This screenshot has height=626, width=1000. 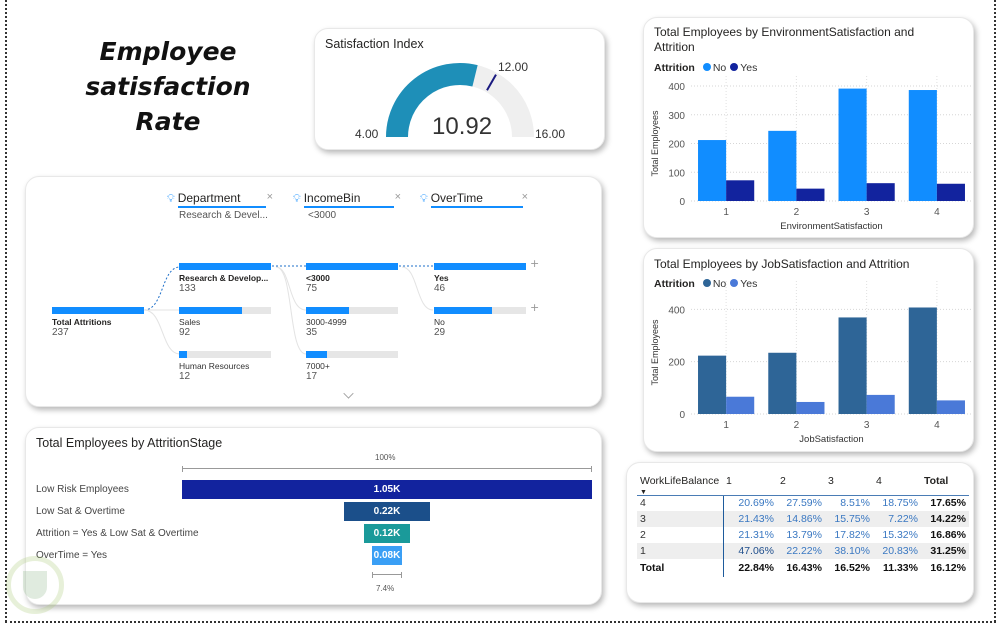 What do you see at coordinates (352, 278) in the screenshot?
I see `decomp-node: <3000 75` at bounding box center [352, 278].